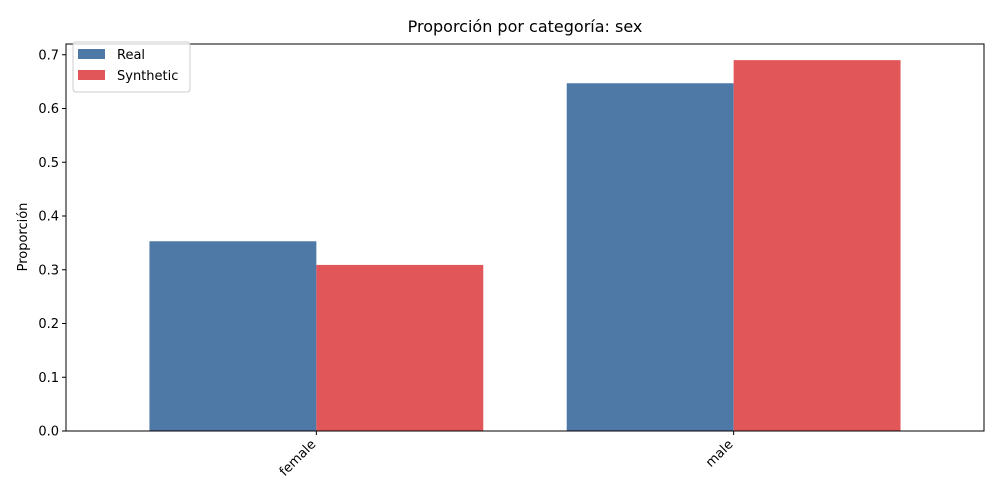 The height and width of the screenshot is (504, 1000). What do you see at coordinates (650, 257) in the screenshot?
I see `bar-real-male` at bounding box center [650, 257].